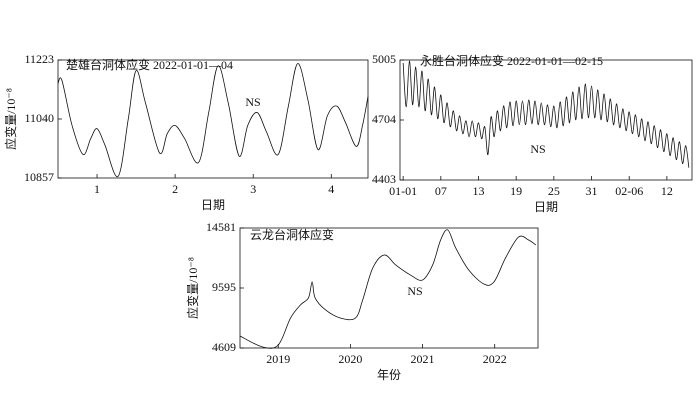  Describe the element at coordinates (554, 191) in the screenshot. I see `x-tick-label: 25` at that location.